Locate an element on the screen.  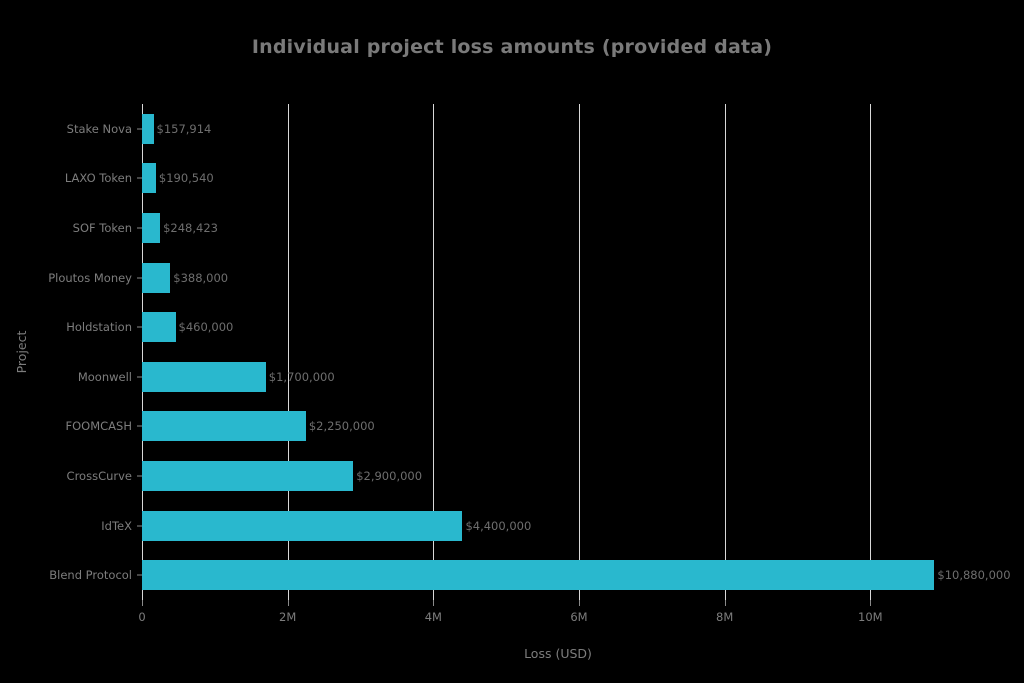
y-tick-label: Stake Nova is located at coordinates (99, 128).